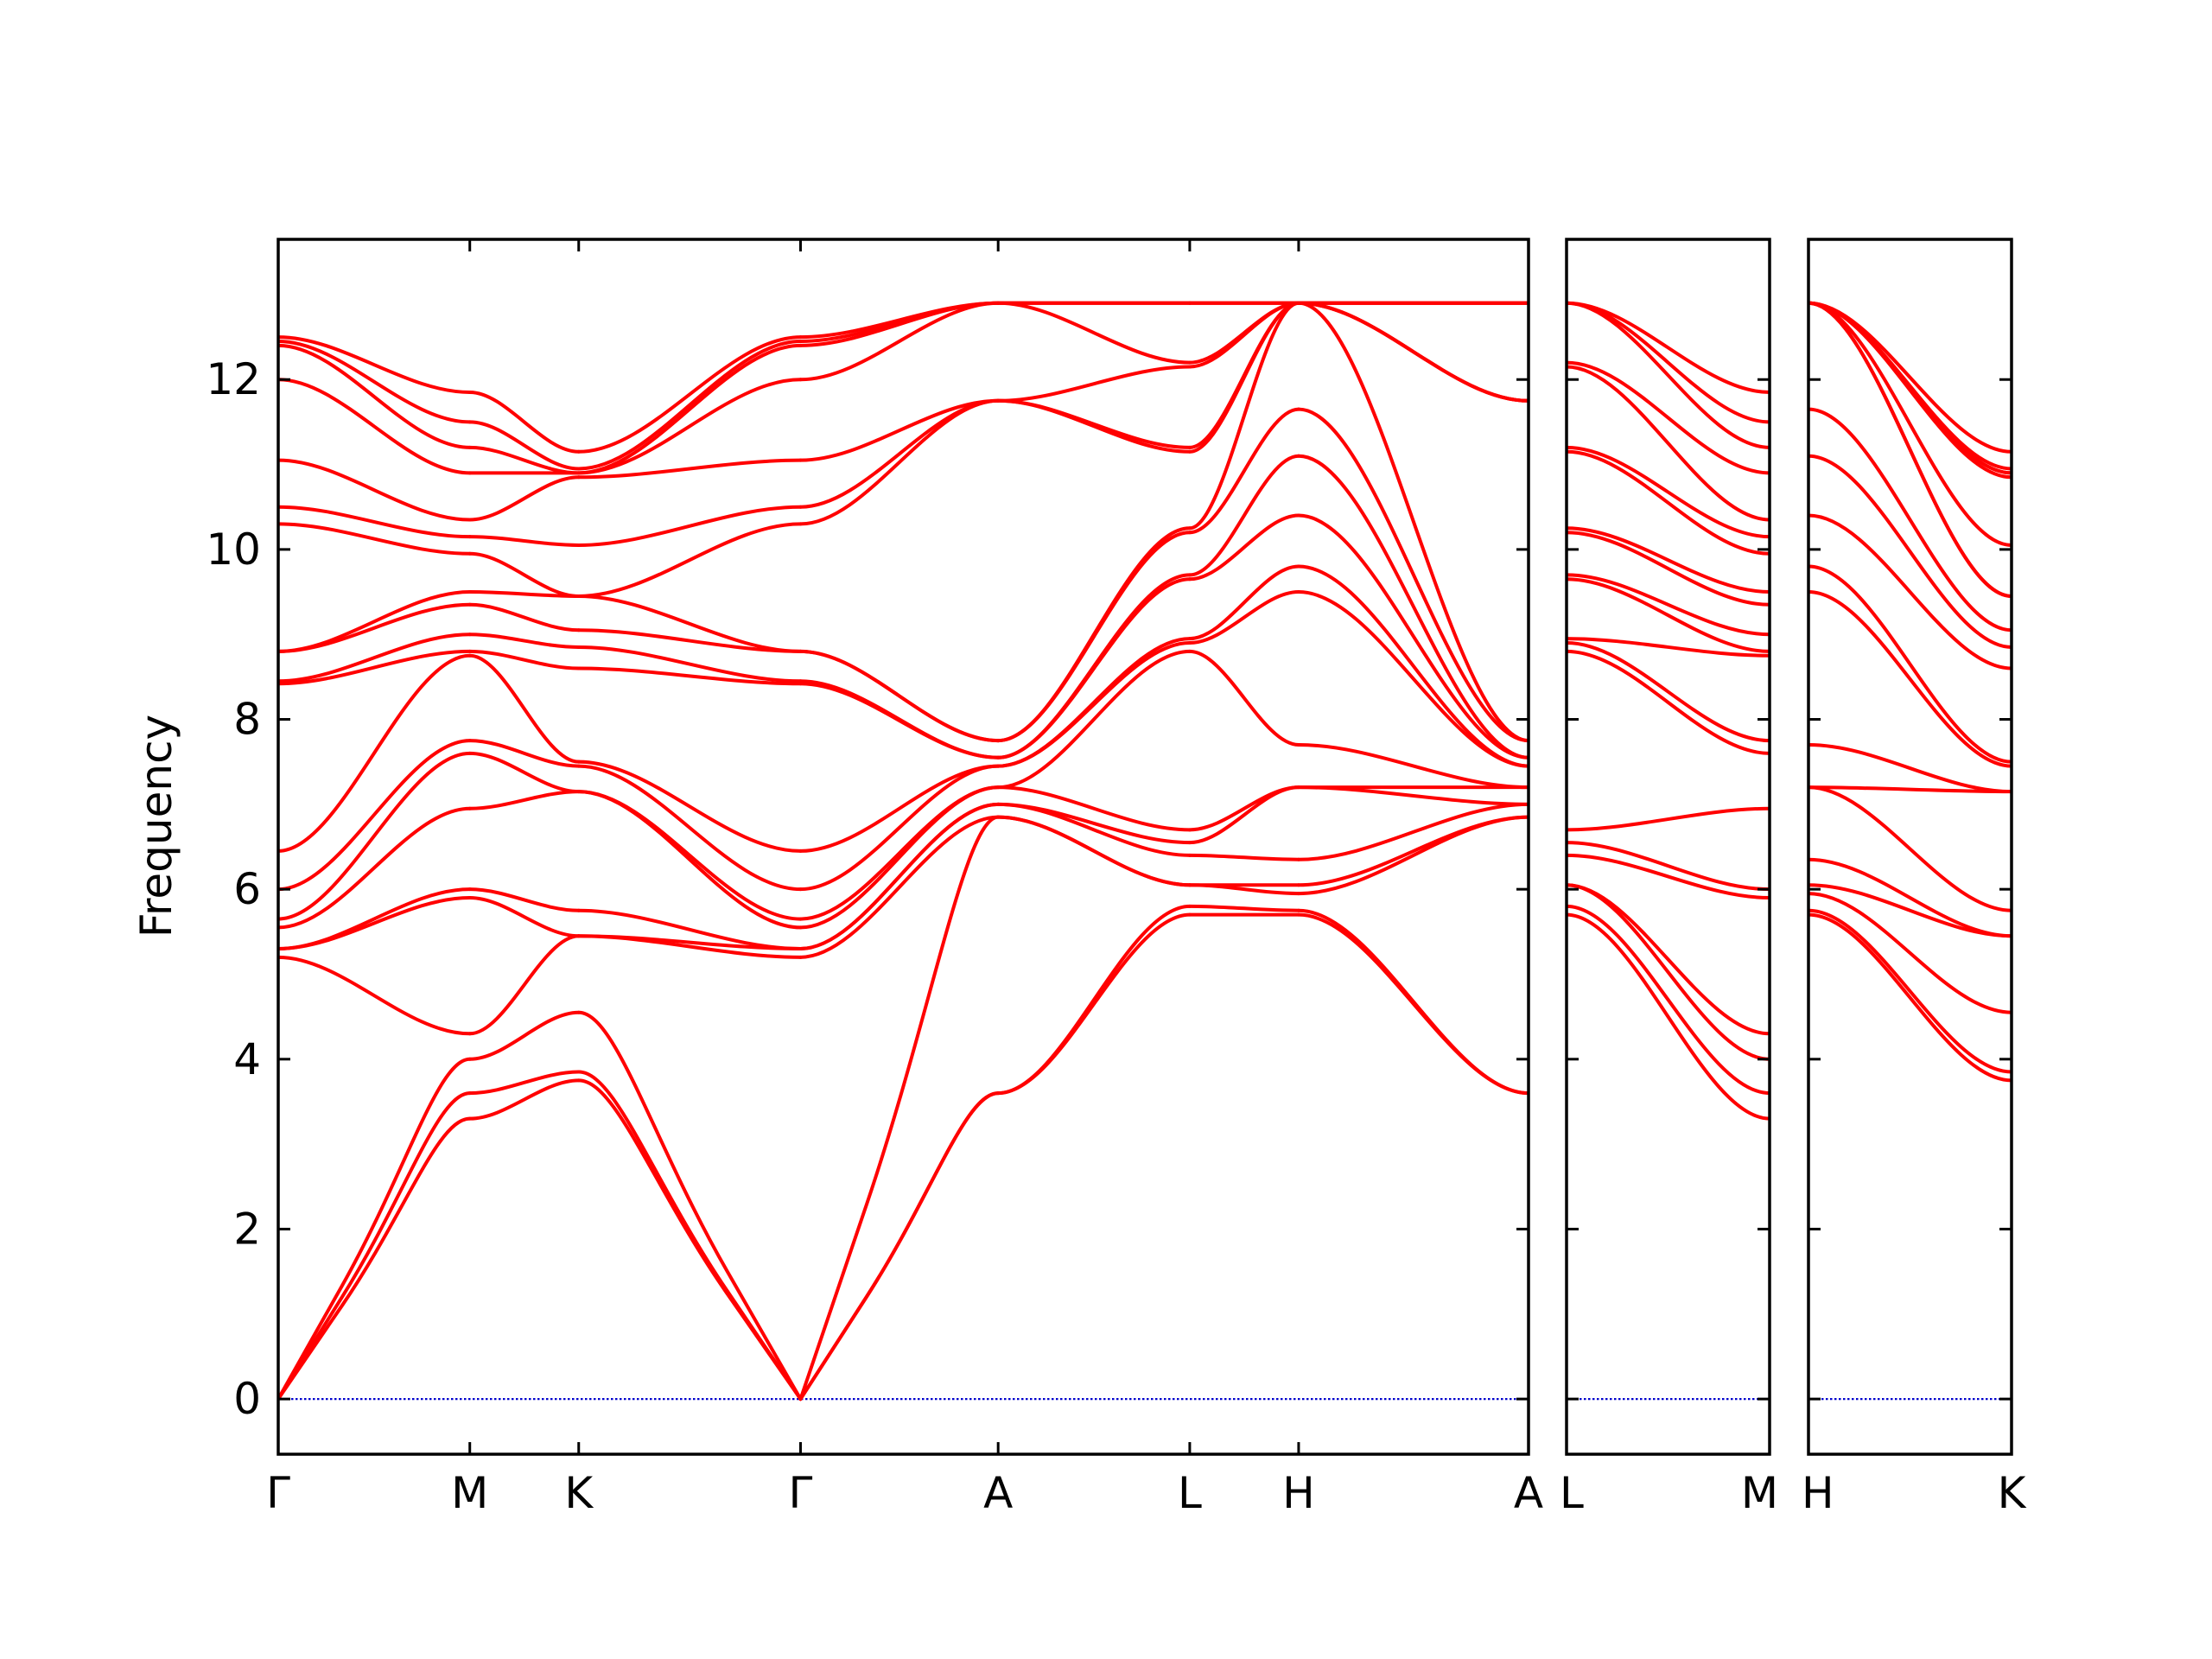 Image resolution: width=2212 pixels, height=1659 pixels. What do you see at coordinates (375, 1259) in the screenshot?
I see `band-Γ-M-1` at bounding box center [375, 1259].